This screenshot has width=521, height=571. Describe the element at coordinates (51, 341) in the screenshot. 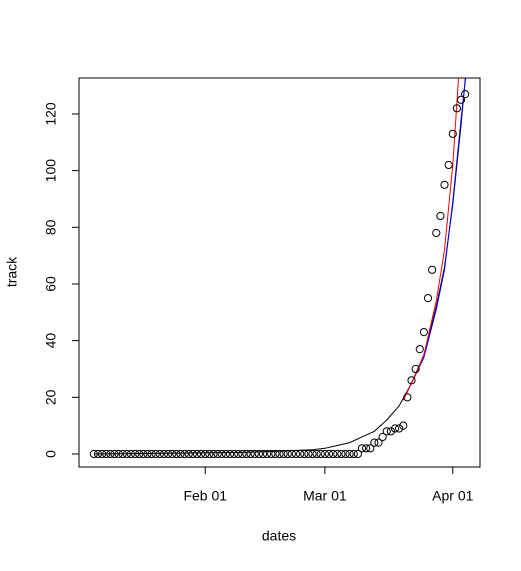

I see `y-tick-label: 40` at that location.